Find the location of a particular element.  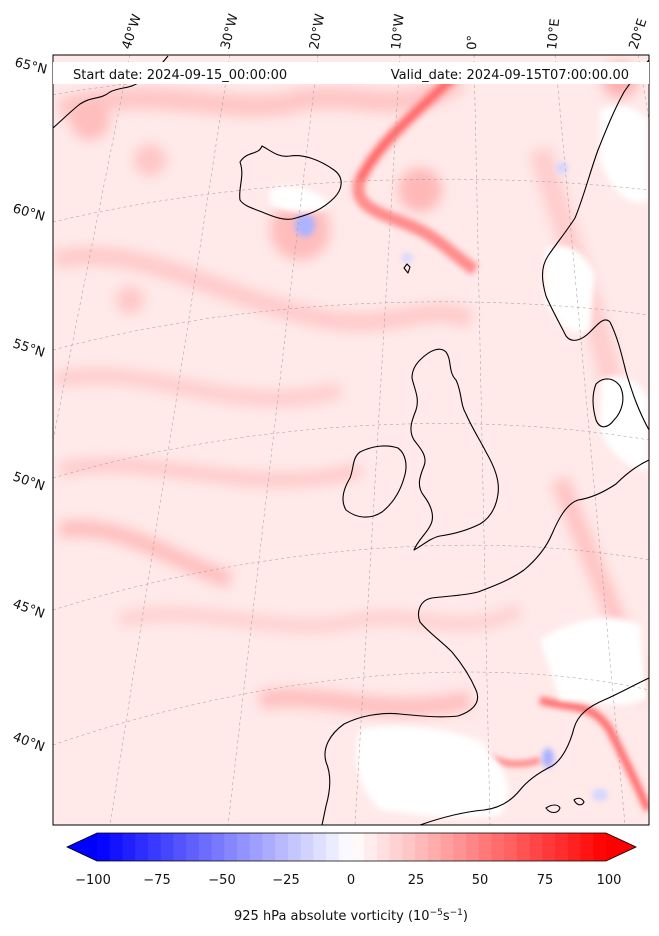

colorbar-tick-label: 50 is located at coordinates (480, 880).